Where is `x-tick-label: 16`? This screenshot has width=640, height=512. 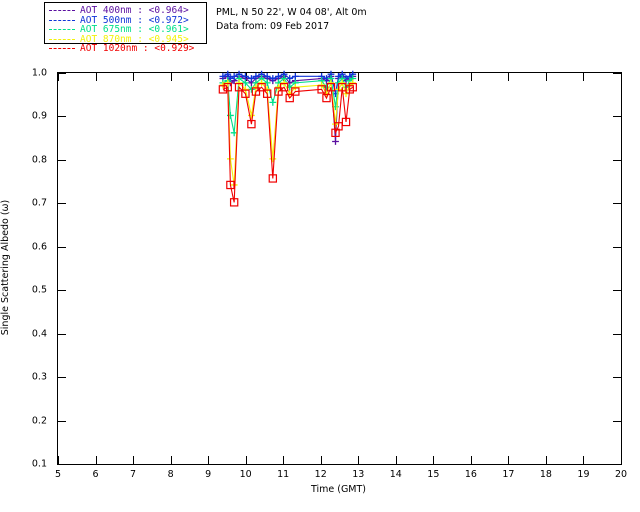 x-tick-label: 16 is located at coordinates (470, 474).